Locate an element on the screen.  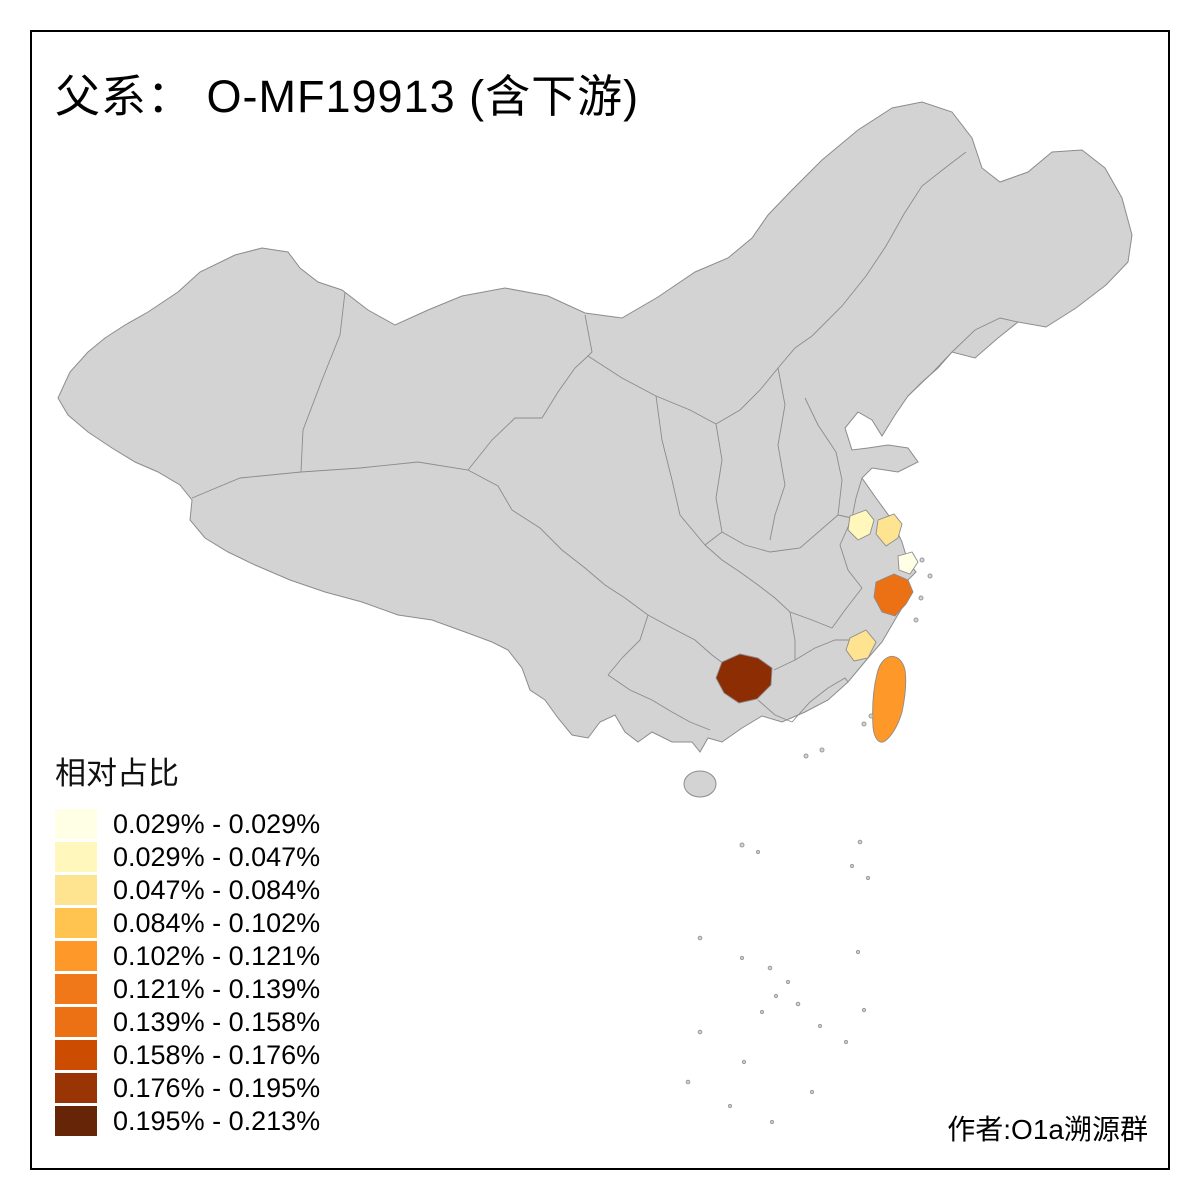
region-shanghai-patch is located at coordinates (908, 563).